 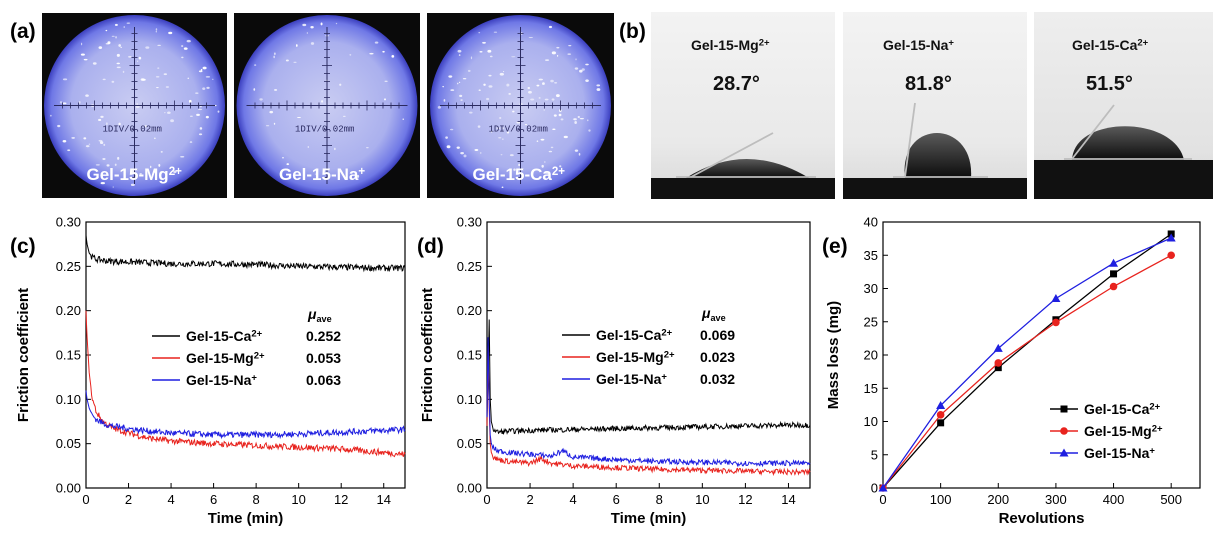 What do you see at coordinates (323, 380) in the screenshot?
I see `legend-mu-value: 0.063` at bounding box center [323, 380].